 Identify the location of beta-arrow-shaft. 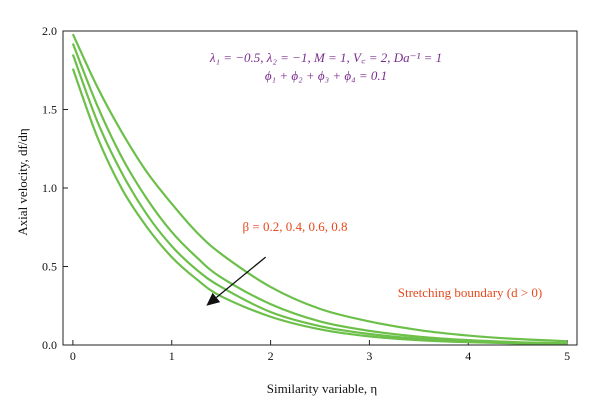
(241, 277).